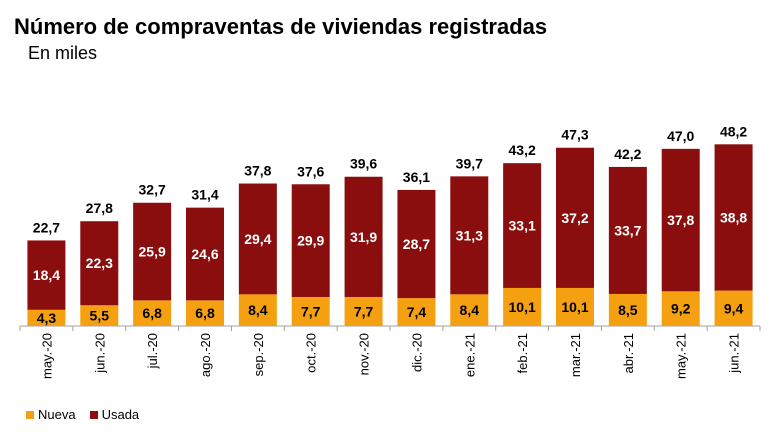  Describe the element at coordinates (46, 356) in the screenshot. I see `x-tick-label: may.-20` at that location.